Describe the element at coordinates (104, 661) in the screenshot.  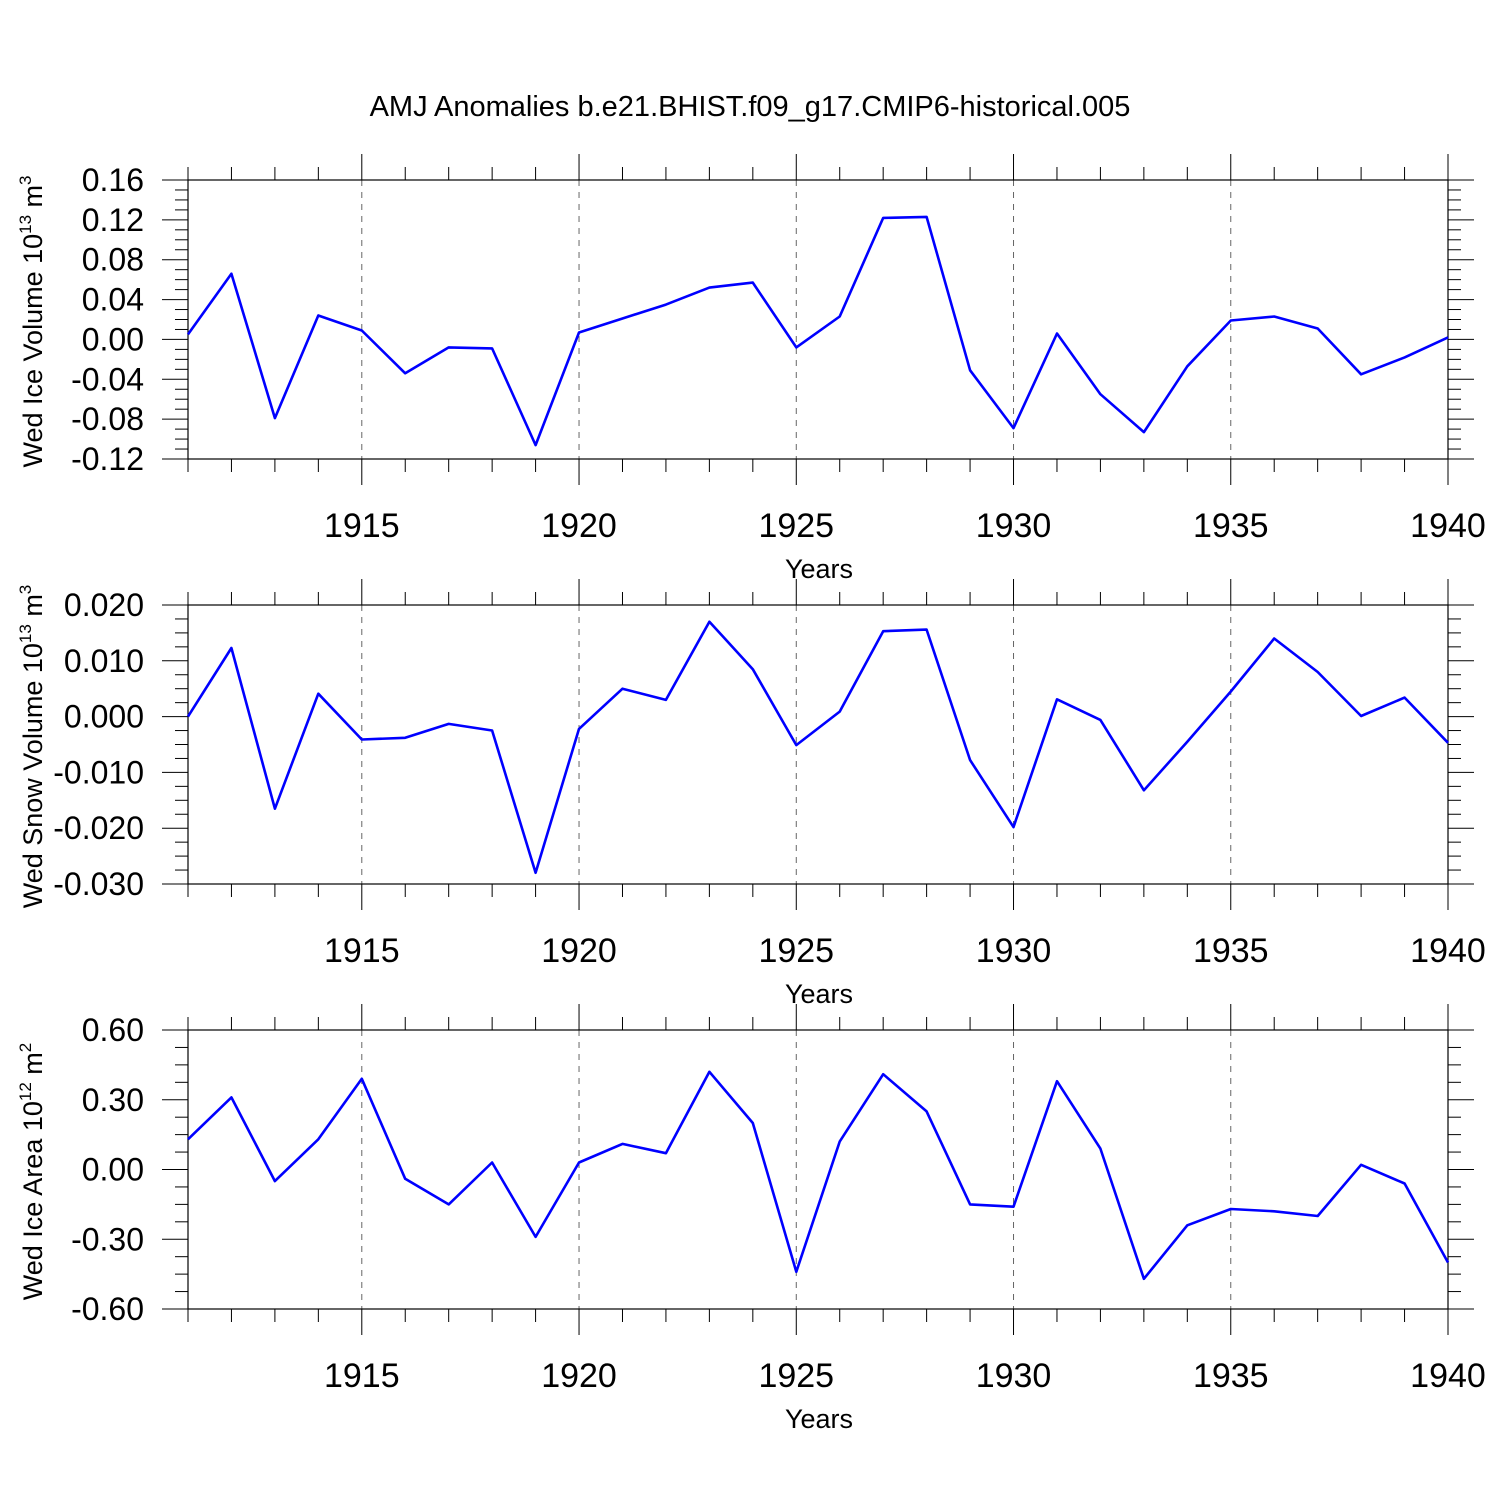
I see `y-tick-label: 0.010` at that location.